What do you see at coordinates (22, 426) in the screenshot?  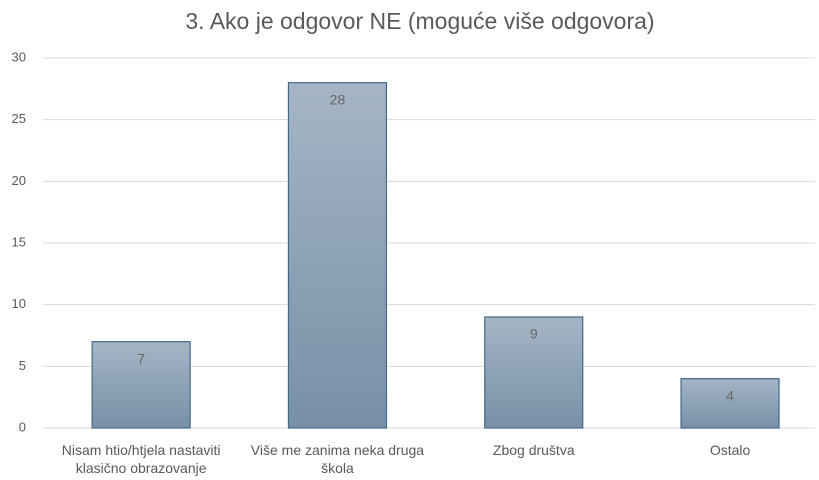 I see `y-tick-label: 0` at bounding box center [22, 426].